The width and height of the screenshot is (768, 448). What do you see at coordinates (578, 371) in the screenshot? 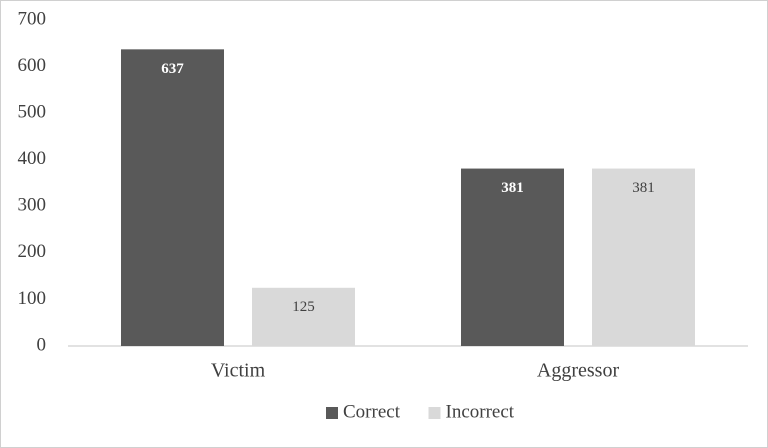
I see `x-tick-label: Aggressor` at bounding box center [578, 371].